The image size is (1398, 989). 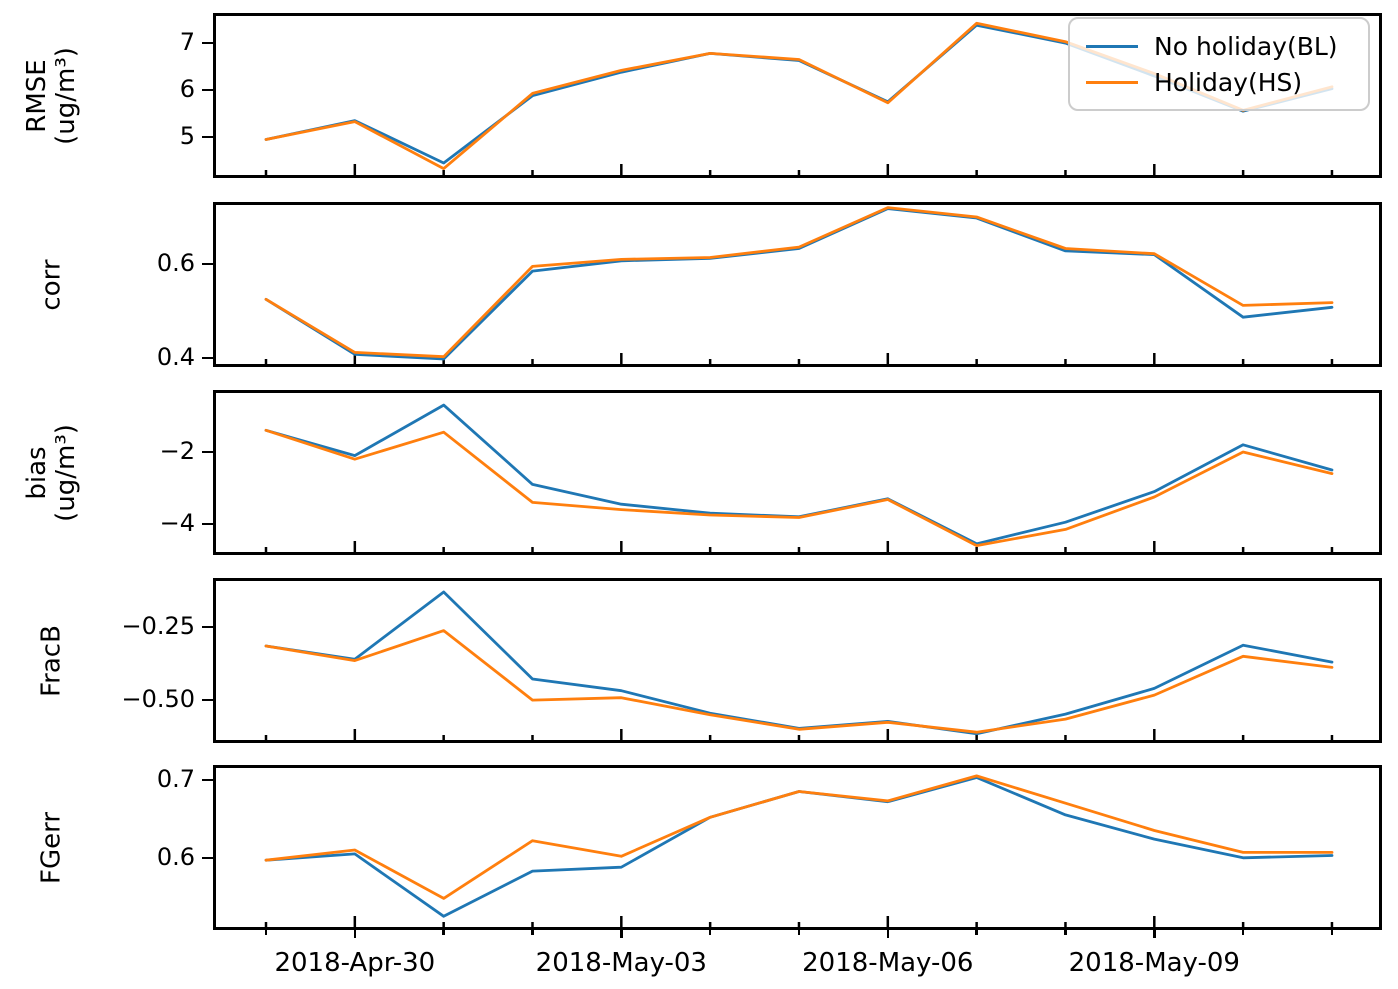 What do you see at coordinates (1112, 82) in the screenshot?
I see `legend-line-sample-hs` at bounding box center [1112, 82].